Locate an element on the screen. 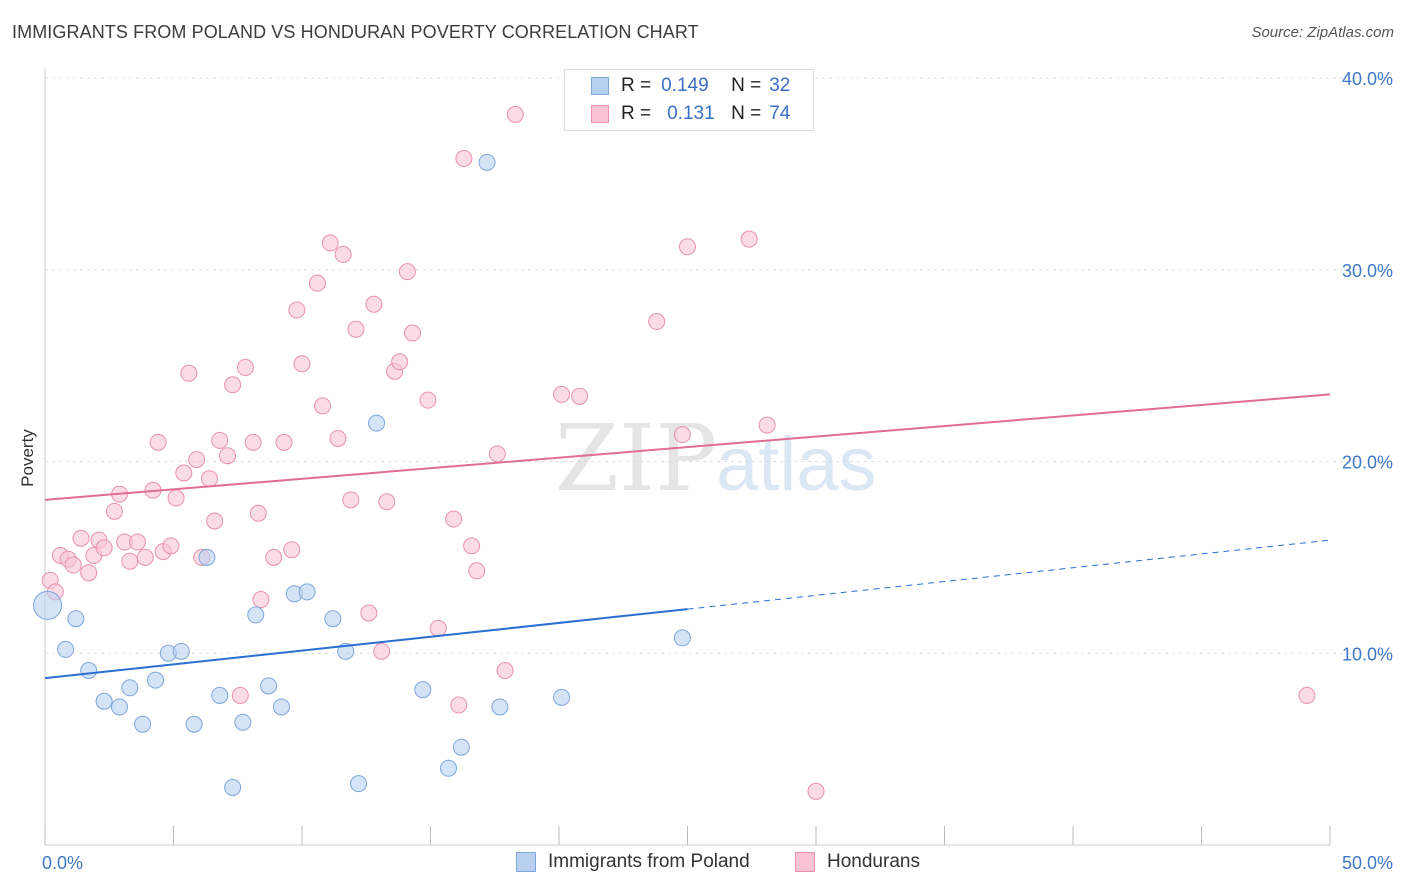 The height and width of the screenshot is (892, 1406). trendline-poland is located at coordinates (366, 644).